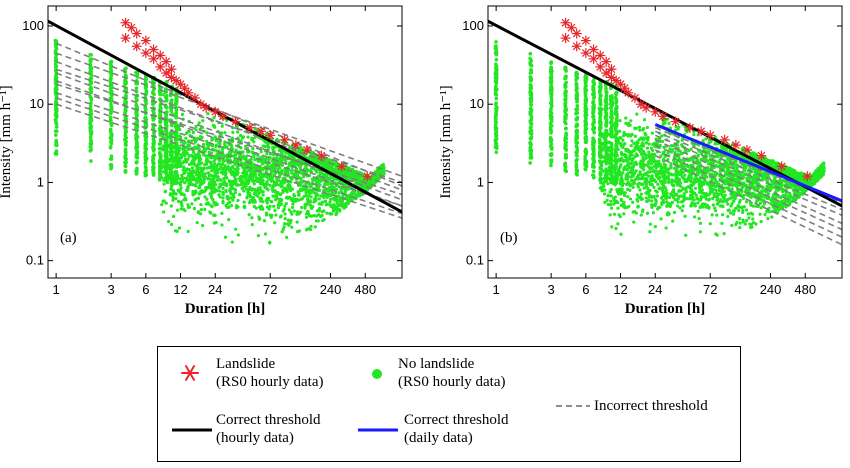 This screenshot has height=468, width=850. I want to click on legend-correct-daily-marker, so click(378, 430).